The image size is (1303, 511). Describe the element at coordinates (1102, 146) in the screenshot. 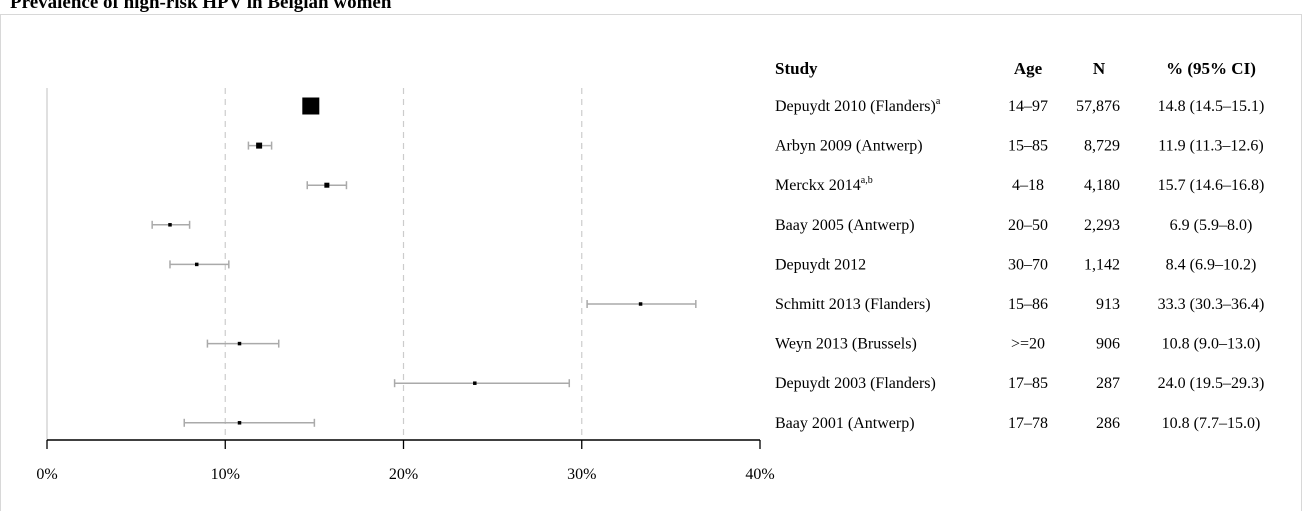

I see `cell-n: 8,729` at that location.